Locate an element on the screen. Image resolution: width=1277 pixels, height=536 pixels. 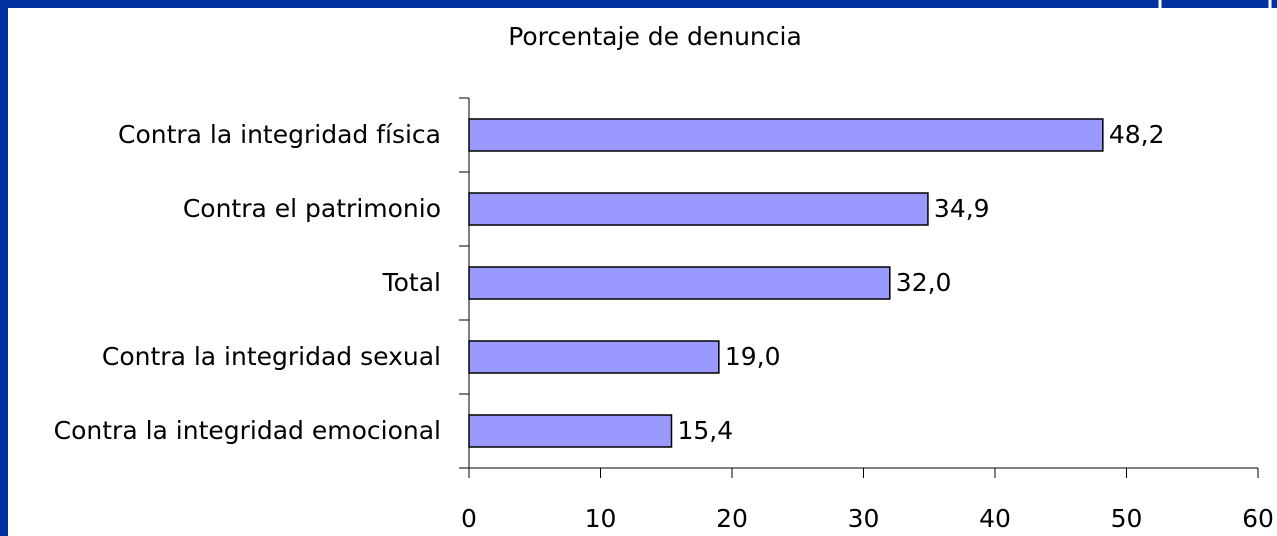
logo is located at coordinates (1215, 11).